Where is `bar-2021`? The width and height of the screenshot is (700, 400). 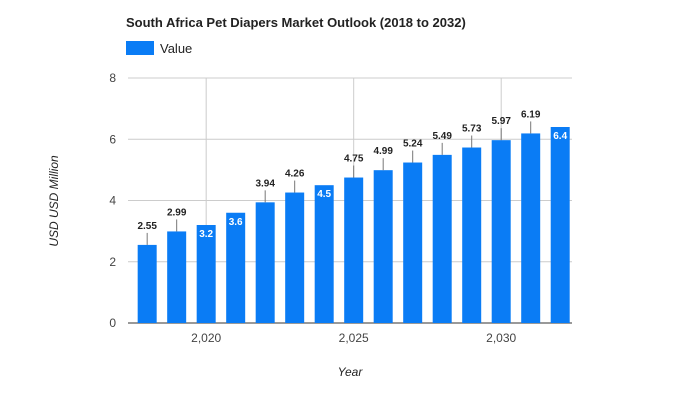 bar-2021 is located at coordinates (236, 267).